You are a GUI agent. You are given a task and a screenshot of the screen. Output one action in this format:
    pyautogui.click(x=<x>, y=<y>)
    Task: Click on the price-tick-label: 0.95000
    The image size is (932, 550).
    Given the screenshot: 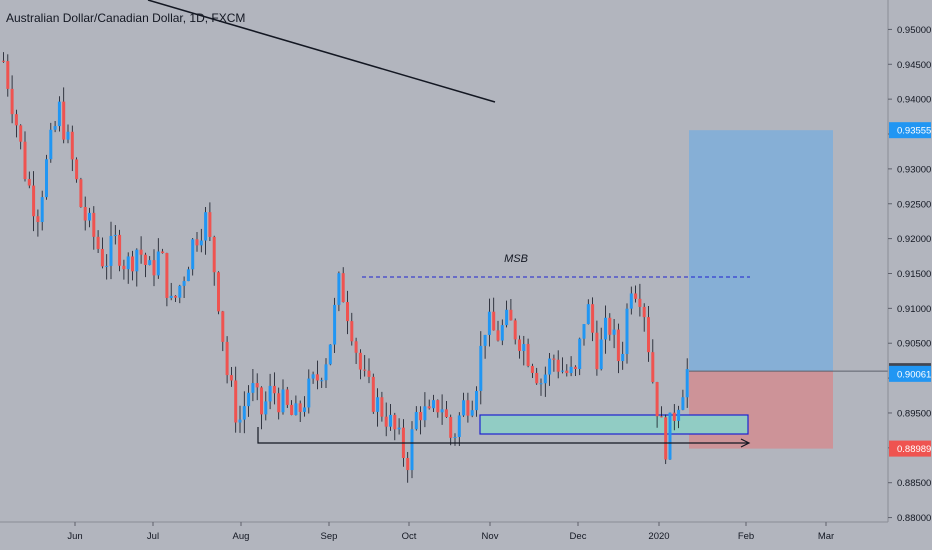 What is the action you would take?
    pyautogui.click(x=914, y=30)
    